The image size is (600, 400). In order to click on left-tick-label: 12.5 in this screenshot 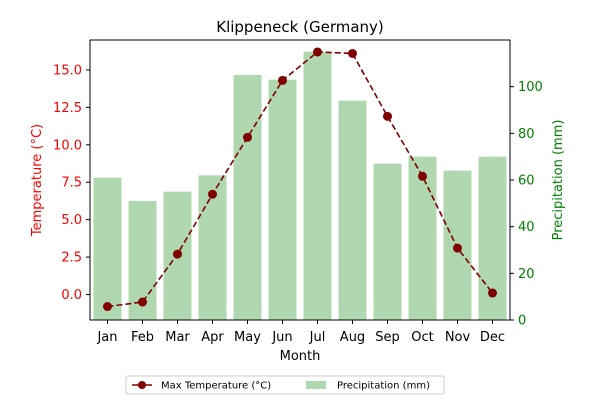, I will do `click(67, 108)`.